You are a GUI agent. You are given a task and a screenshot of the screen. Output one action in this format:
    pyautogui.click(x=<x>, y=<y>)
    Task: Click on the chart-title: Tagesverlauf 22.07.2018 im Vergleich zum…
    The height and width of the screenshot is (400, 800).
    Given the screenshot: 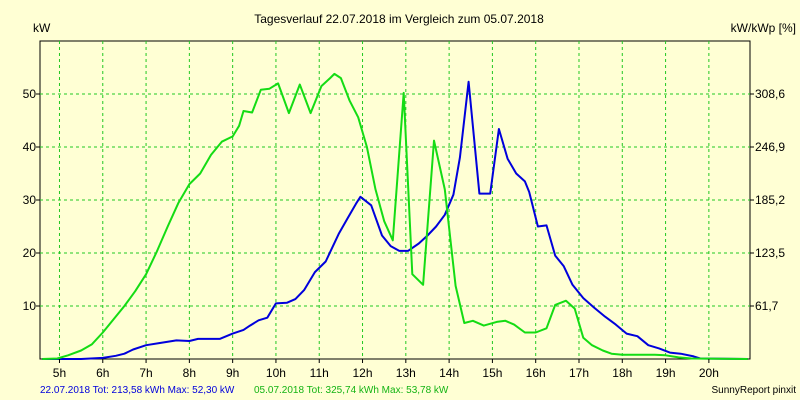 What is the action you would take?
    pyautogui.click(x=399, y=19)
    